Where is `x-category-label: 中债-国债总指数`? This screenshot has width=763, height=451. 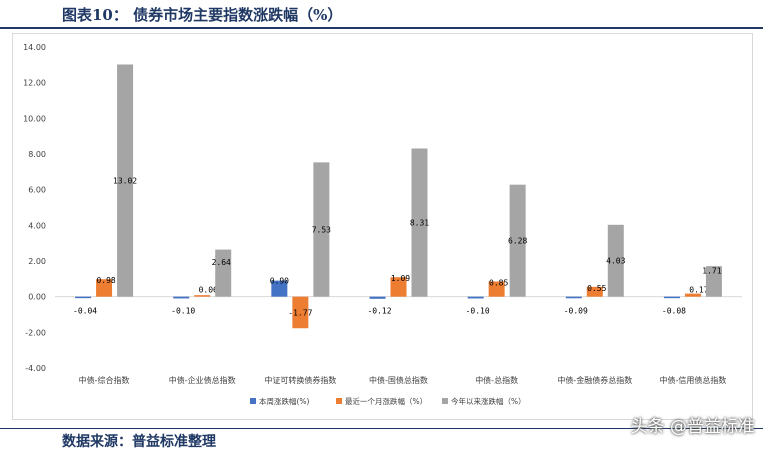
x-category-label: 中债-国债总指数 is located at coordinates (398, 380).